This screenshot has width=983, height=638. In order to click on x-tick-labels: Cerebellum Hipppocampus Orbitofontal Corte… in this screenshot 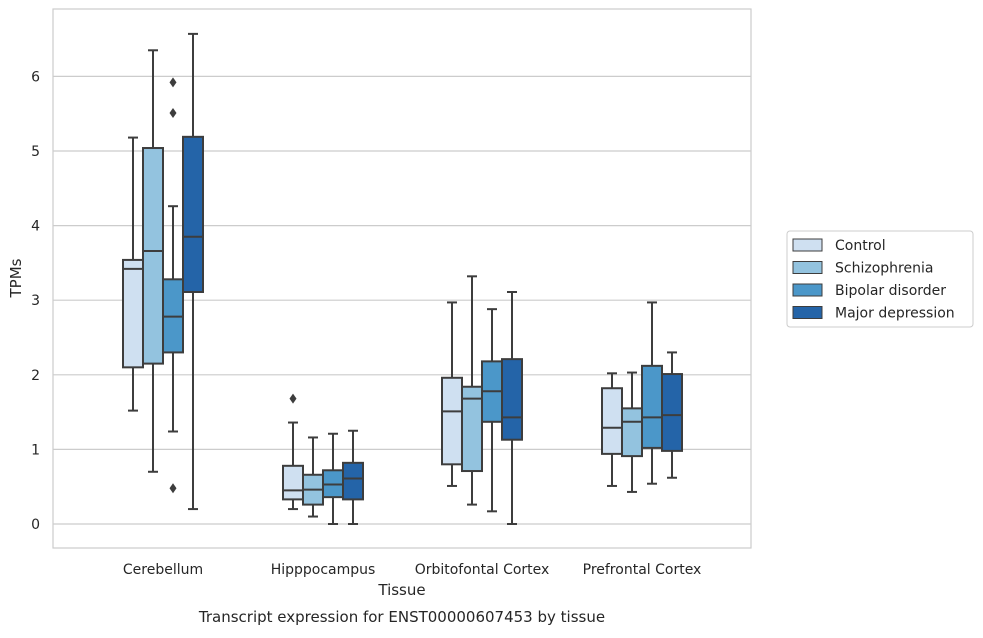, I will do `click(412, 570)`.